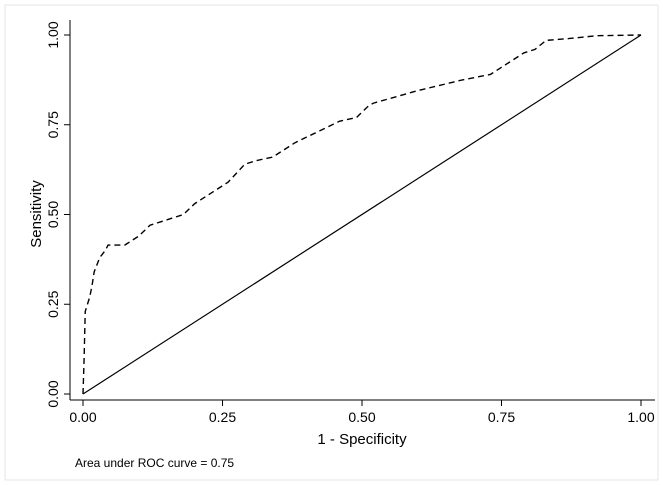  What do you see at coordinates (53, 124) in the screenshot?
I see `y-tick-label: 0.75` at bounding box center [53, 124].